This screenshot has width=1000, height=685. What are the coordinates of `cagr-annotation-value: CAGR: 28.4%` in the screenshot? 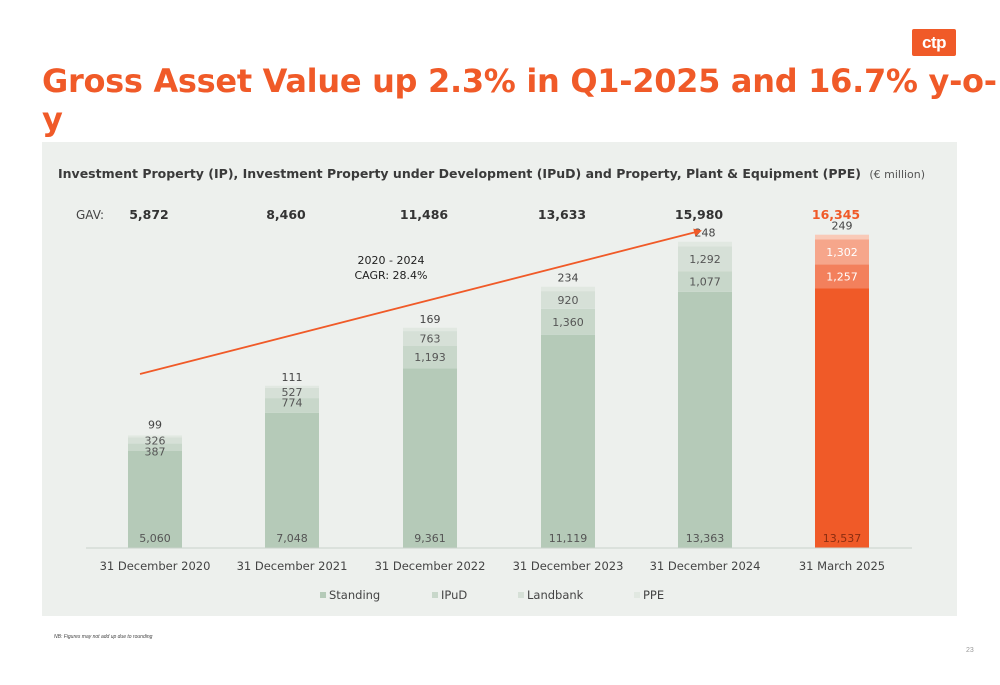 It's located at (391, 275).